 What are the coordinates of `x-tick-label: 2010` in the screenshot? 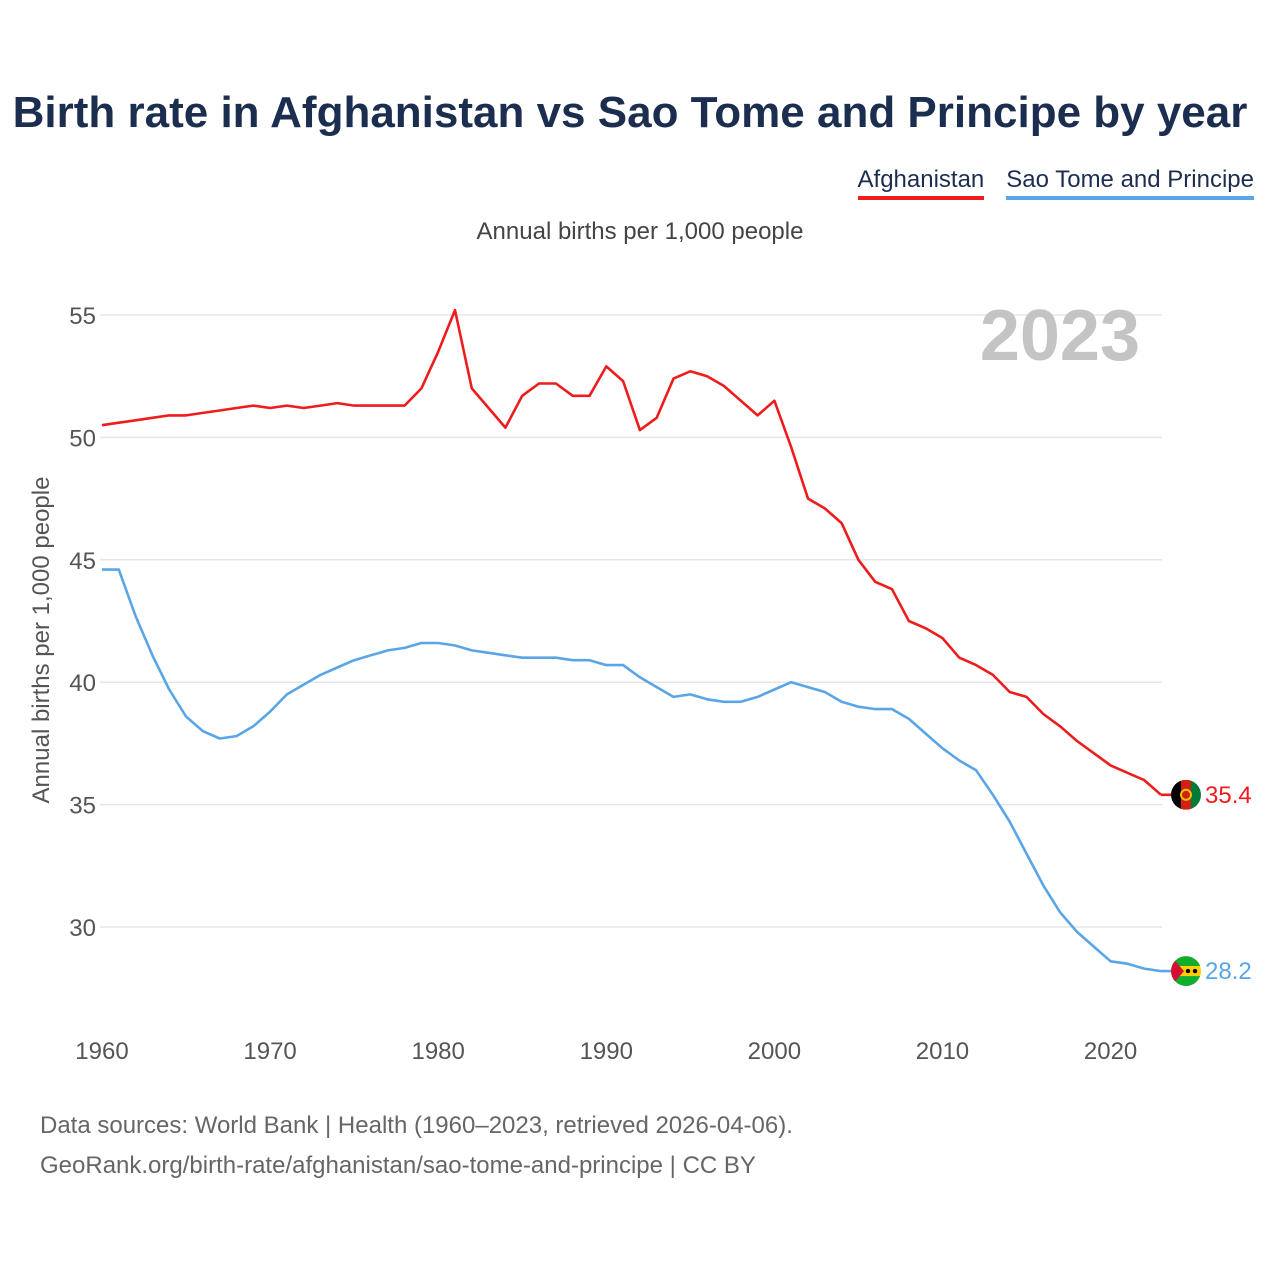 It's located at (942, 1051).